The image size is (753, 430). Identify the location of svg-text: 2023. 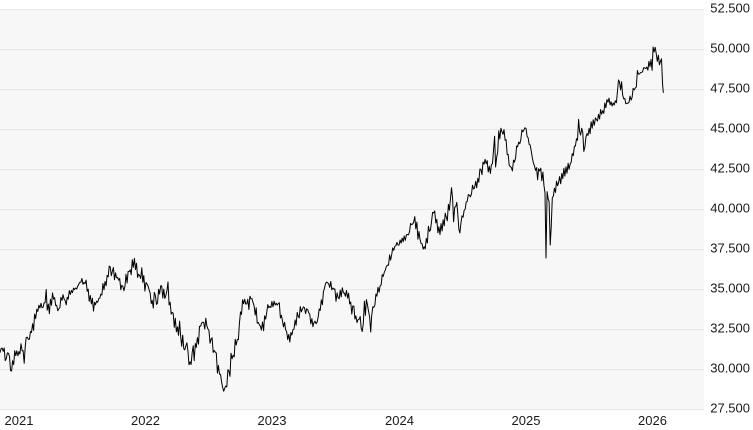
(272, 420).